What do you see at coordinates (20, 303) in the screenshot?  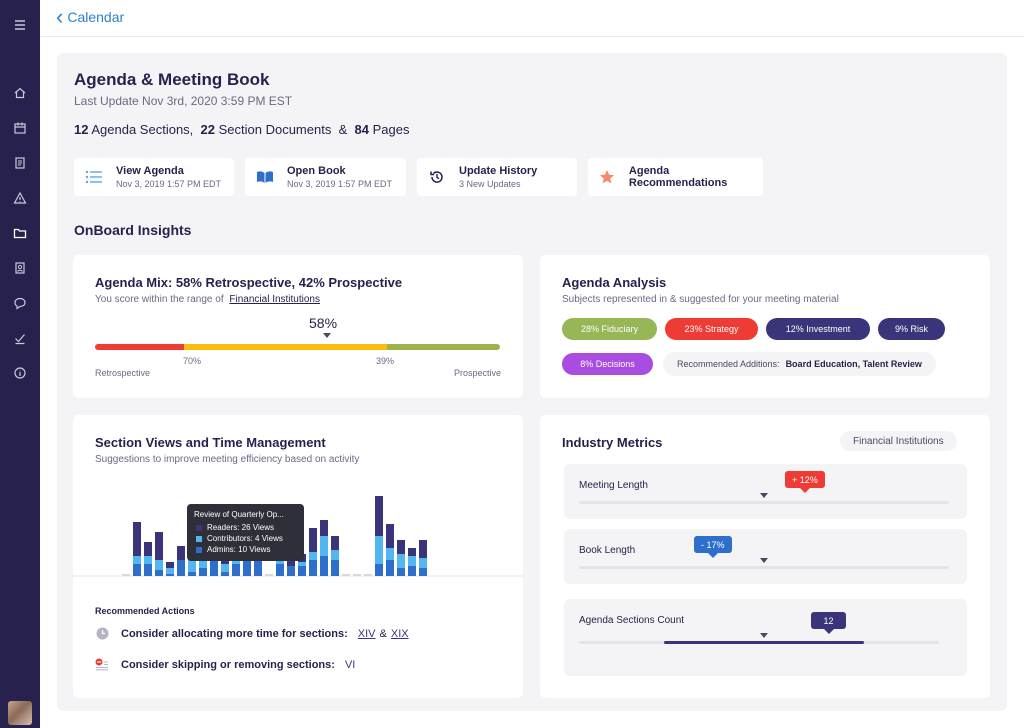 I see `chat-icon` at bounding box center [20, 303].